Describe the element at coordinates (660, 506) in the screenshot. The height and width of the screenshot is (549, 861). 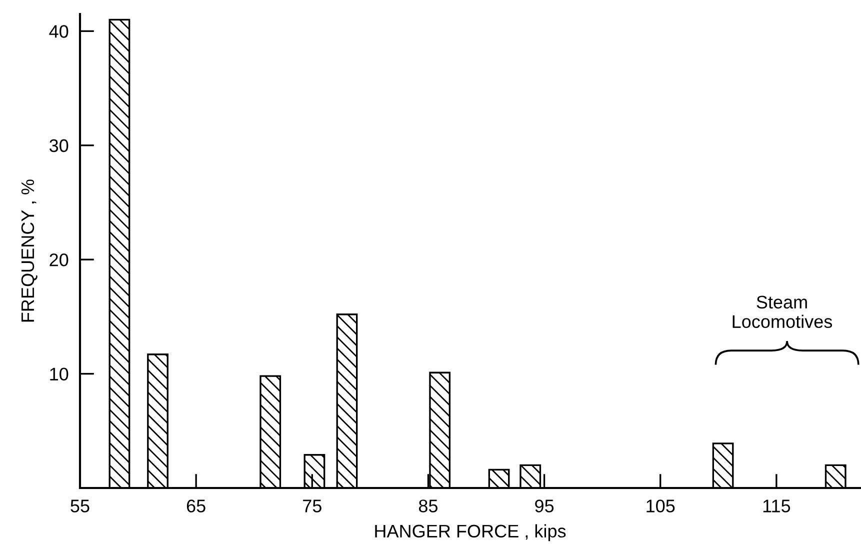
I see `x-tick-label: 105` at that location.